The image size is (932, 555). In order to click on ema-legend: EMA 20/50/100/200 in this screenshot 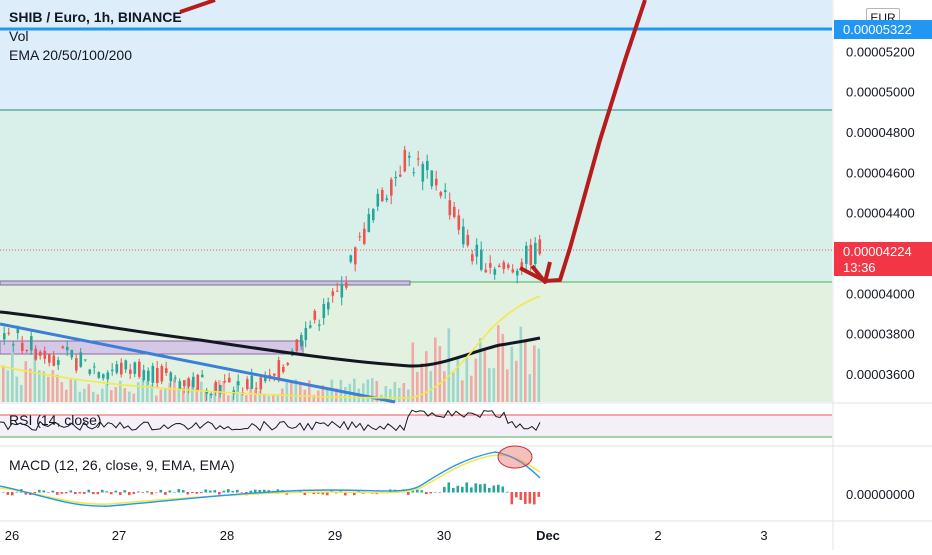, I will do `click(70, 55)`.